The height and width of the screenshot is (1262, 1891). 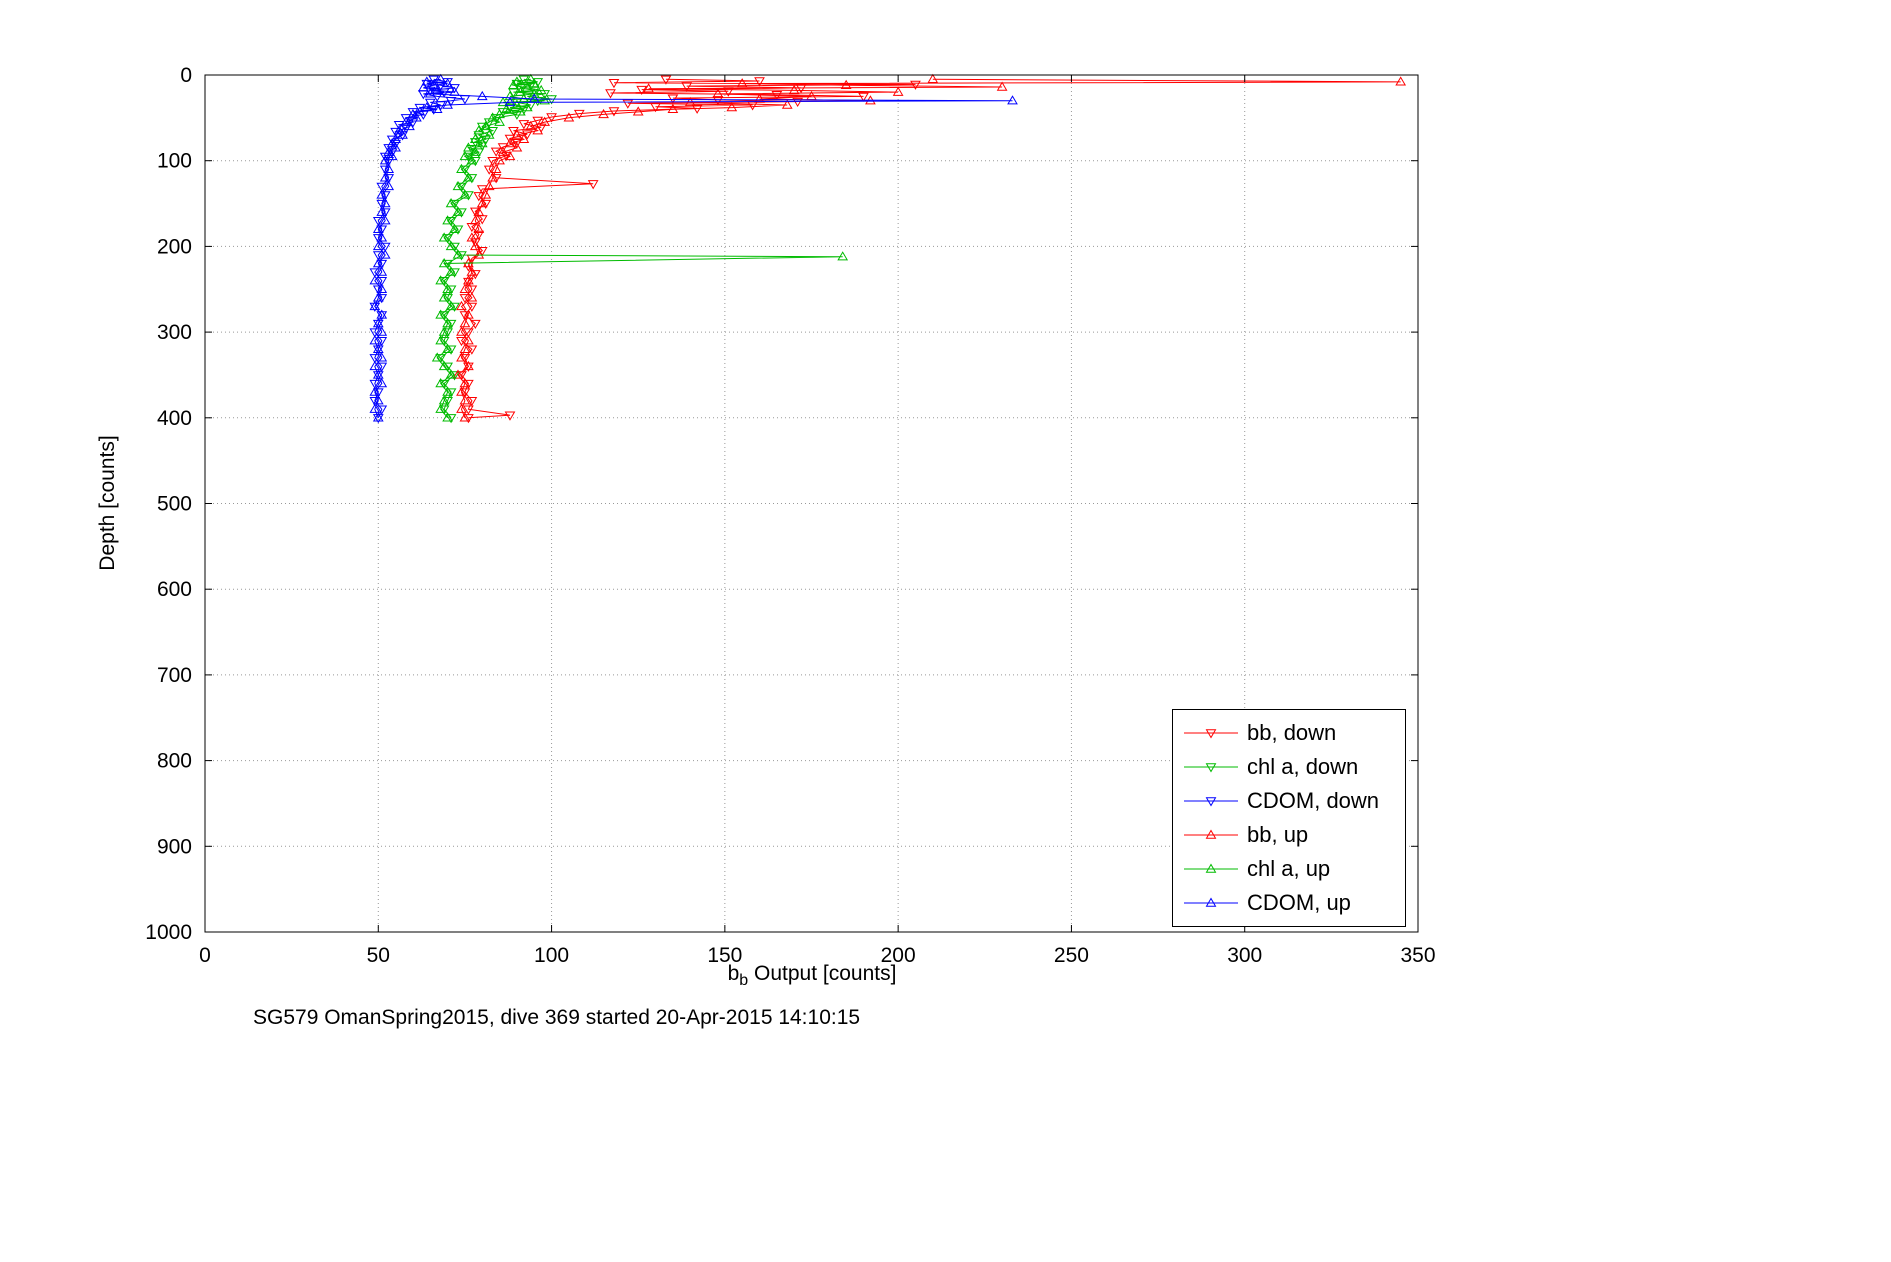 I want to click on legend-swatch-bb-down, so click(x=1211, y=734).